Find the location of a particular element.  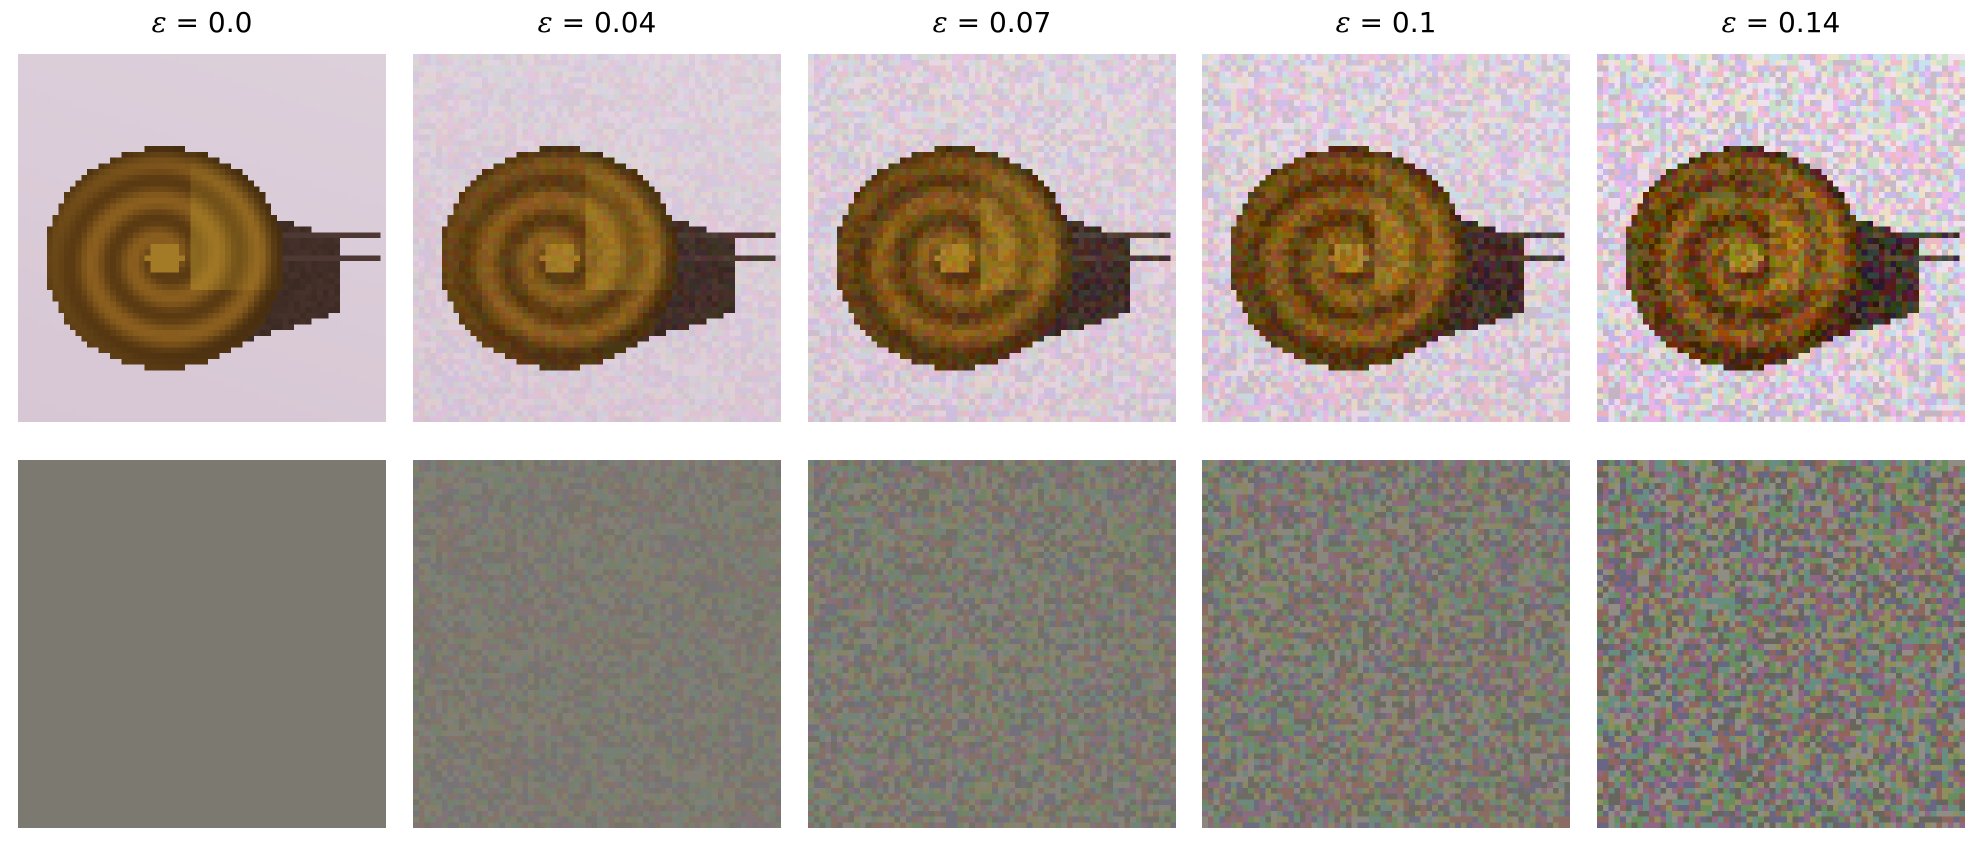

column-title: ε = 0.04 is located at coordinates (597, 22).